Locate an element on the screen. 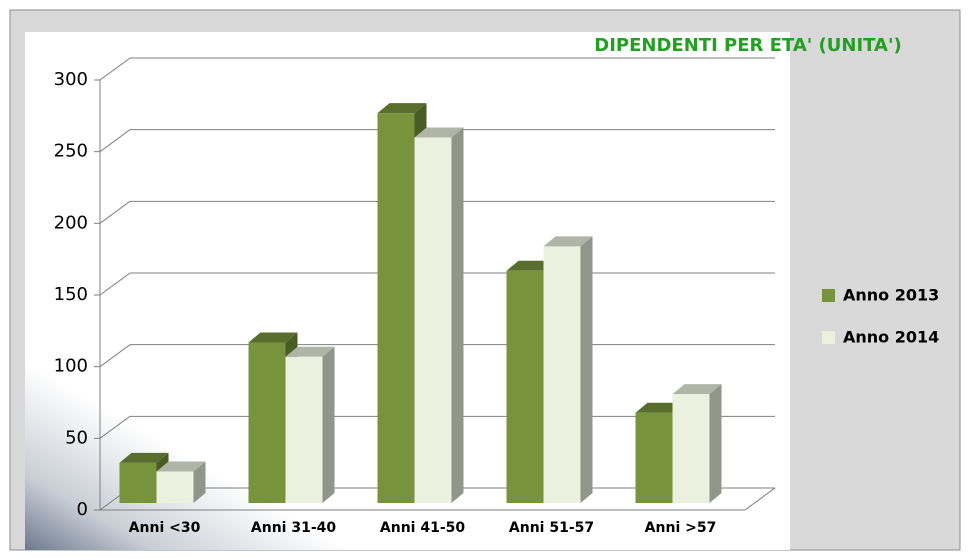 The width and height of the screenshot is (970, 558). x-tick-label: Anni 31-40 is located at coordinates (293, 528).